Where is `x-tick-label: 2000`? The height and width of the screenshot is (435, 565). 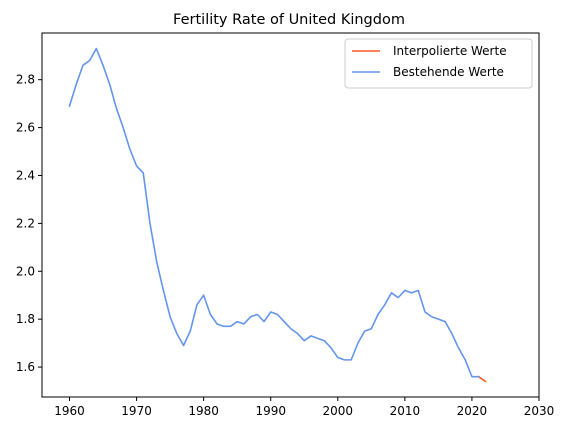 x-tick-label: 2000 is located at coordinates (338, 411).